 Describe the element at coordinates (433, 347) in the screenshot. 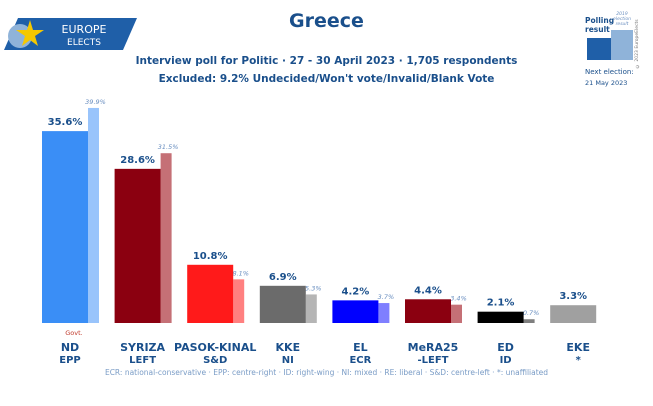

I see `party-label: MeRA25` at that location.